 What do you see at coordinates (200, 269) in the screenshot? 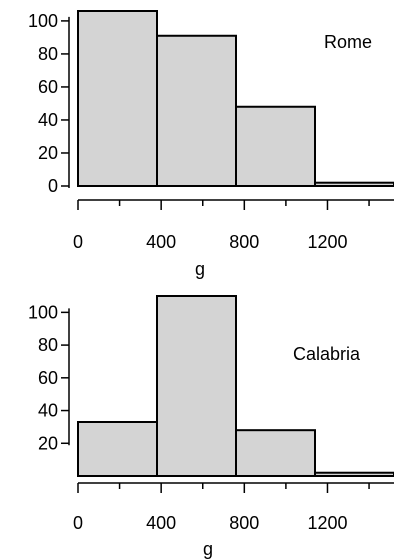
I see `x-axis-label-rome: g` at bounding box center [200, 269].